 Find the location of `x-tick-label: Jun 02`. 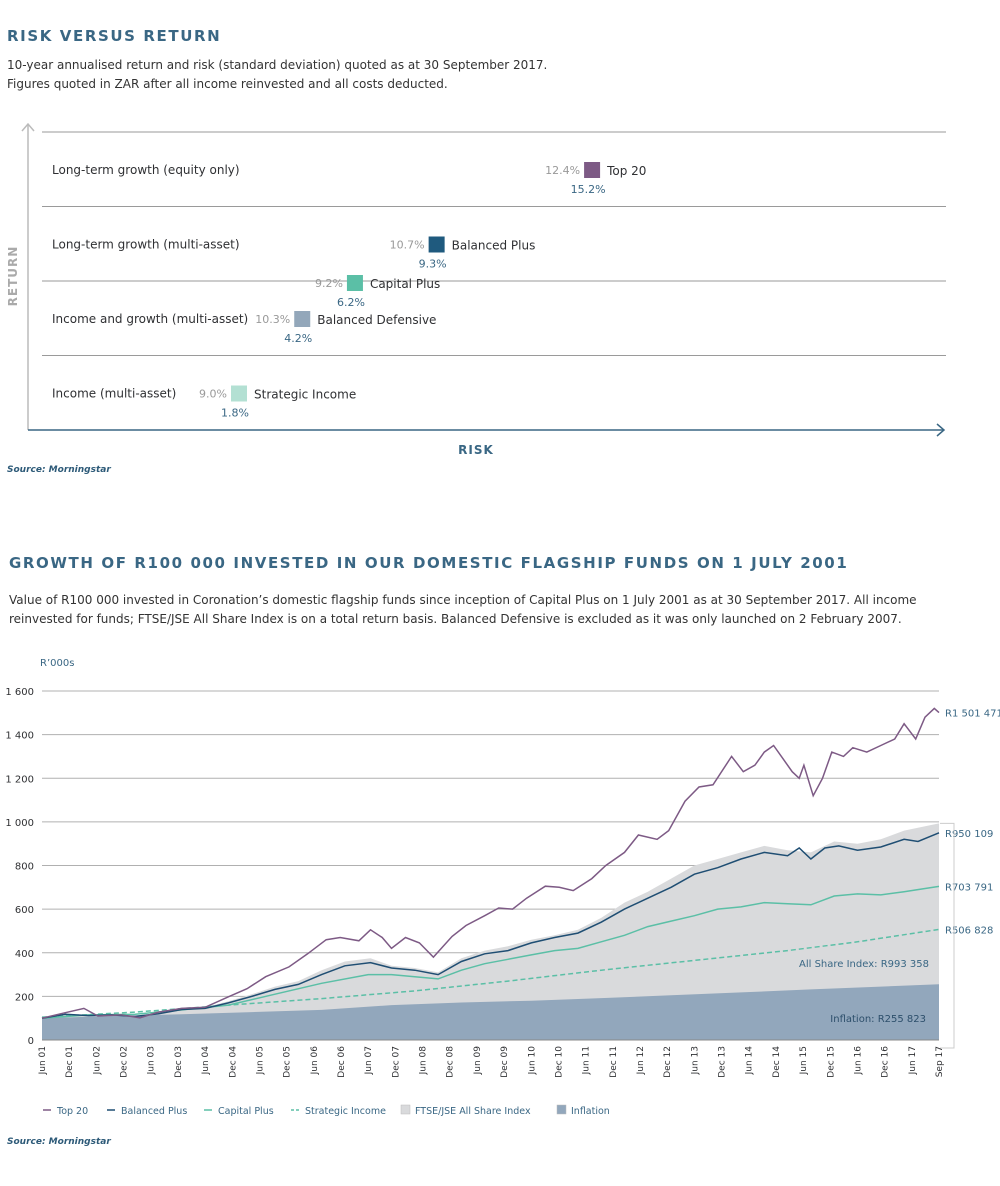

x-tick-label: Jun 02 is located at coordinates (97, 1060).